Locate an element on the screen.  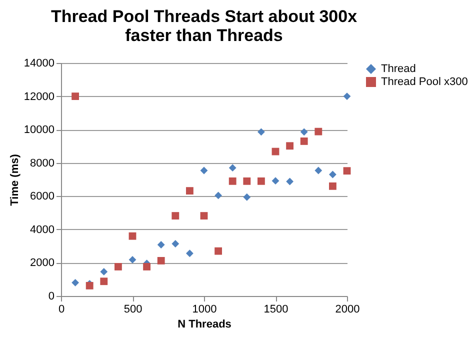
y-tick-label: 4000 is located at coordinates (42, 230).